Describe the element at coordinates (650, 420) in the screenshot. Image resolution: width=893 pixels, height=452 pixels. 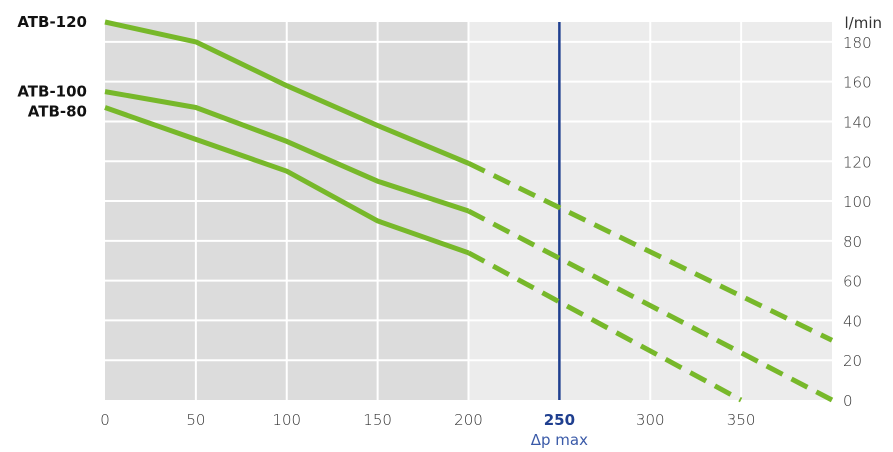
I see `x-tick-300: 300` at that location.